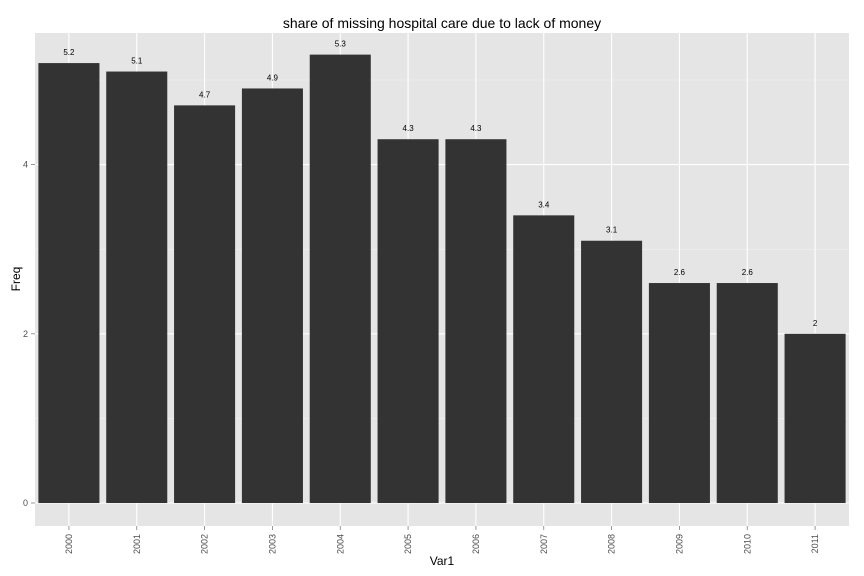 This screenshot has height=576, width=864. I want to click on data-label-2001: 5.1, so click(137, 61).